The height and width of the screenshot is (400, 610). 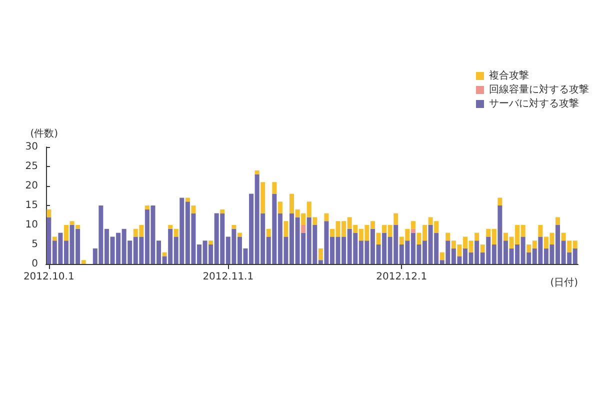 I want to click on x-tick-label: 2012.10.1, so click(x=48, y=277).